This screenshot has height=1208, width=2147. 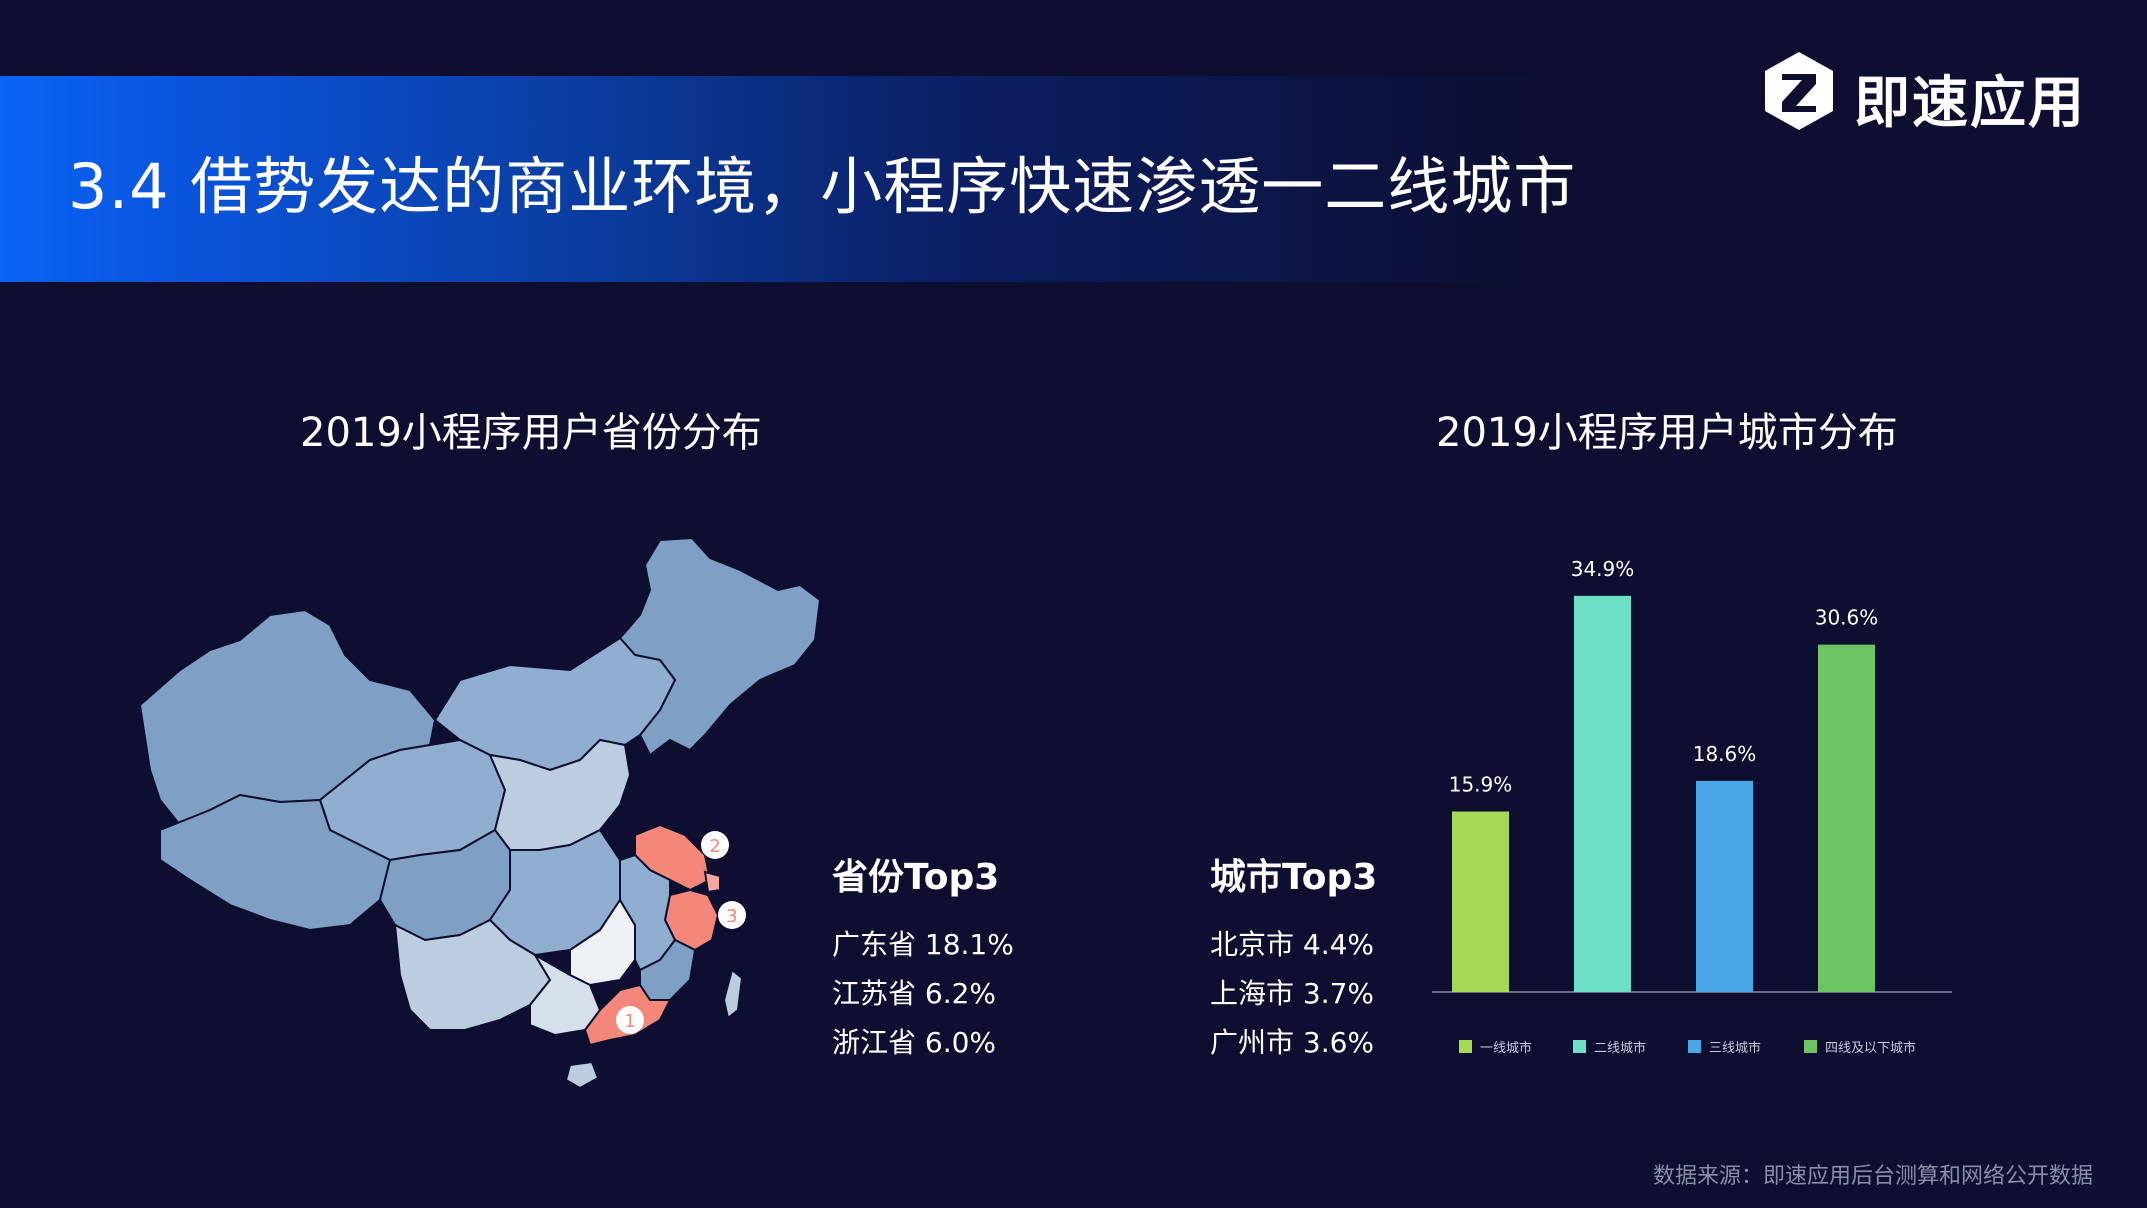 I want to click on map-region-shanghai, so click(x=712, y=882).